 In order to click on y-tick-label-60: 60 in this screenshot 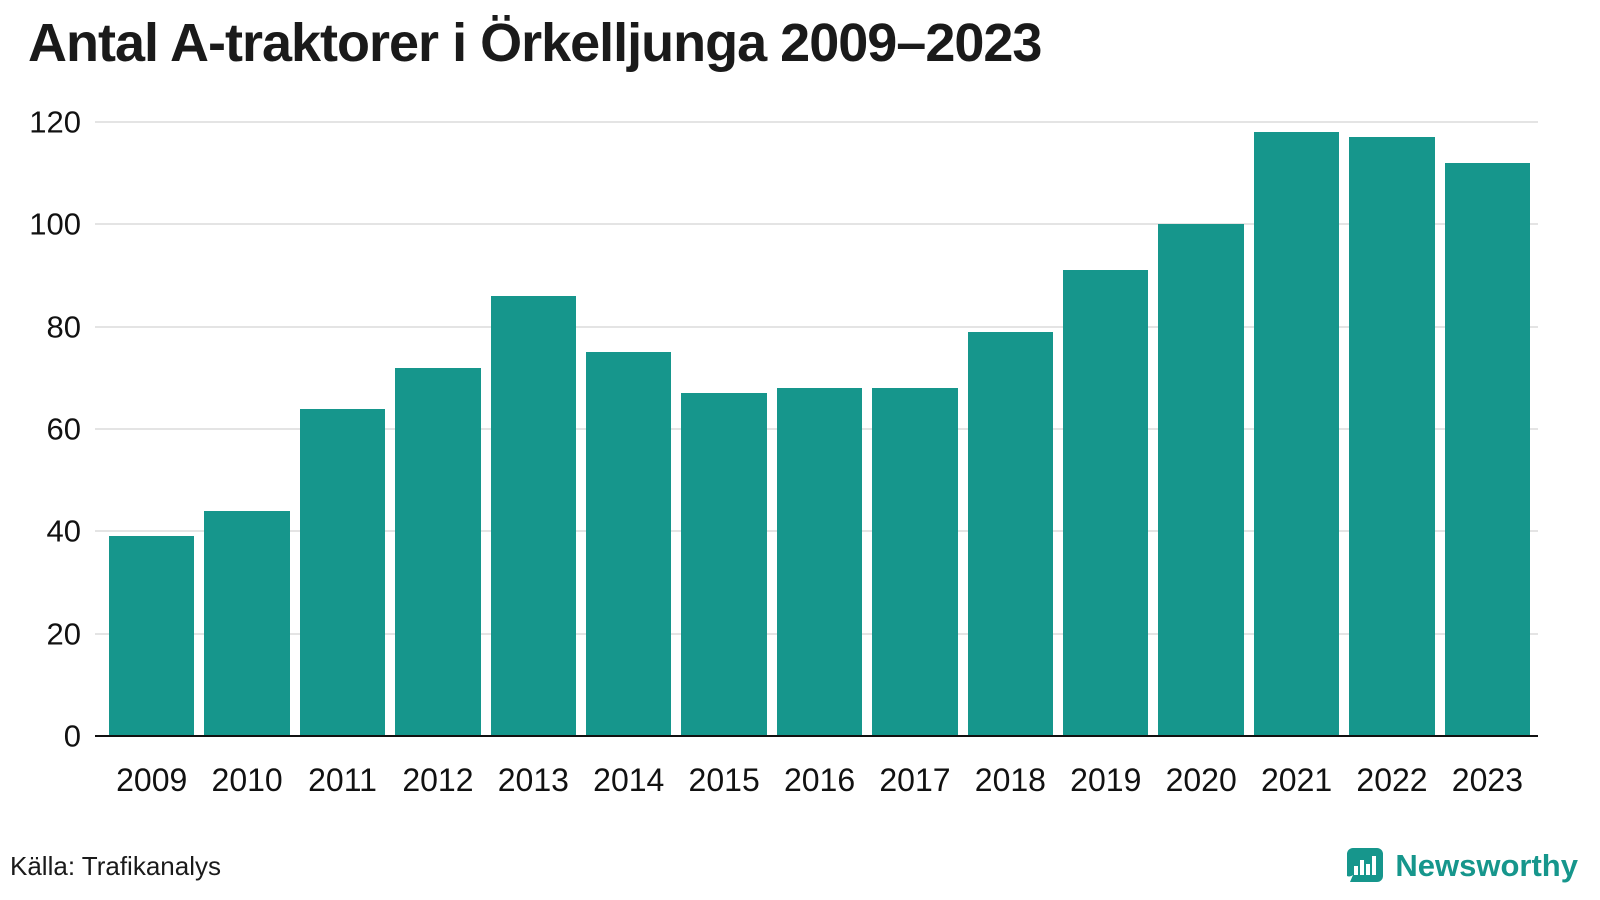, I will do `click(63, 429)`.